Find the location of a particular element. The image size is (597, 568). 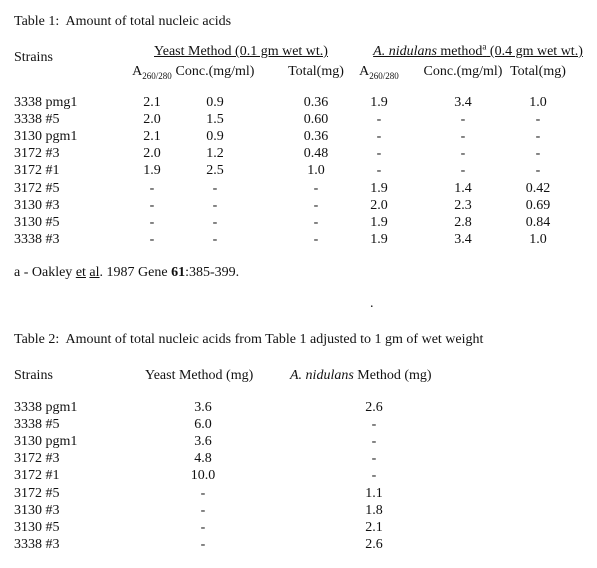

row-label: 3338 pgm1 is located at coordinates (46, 407).